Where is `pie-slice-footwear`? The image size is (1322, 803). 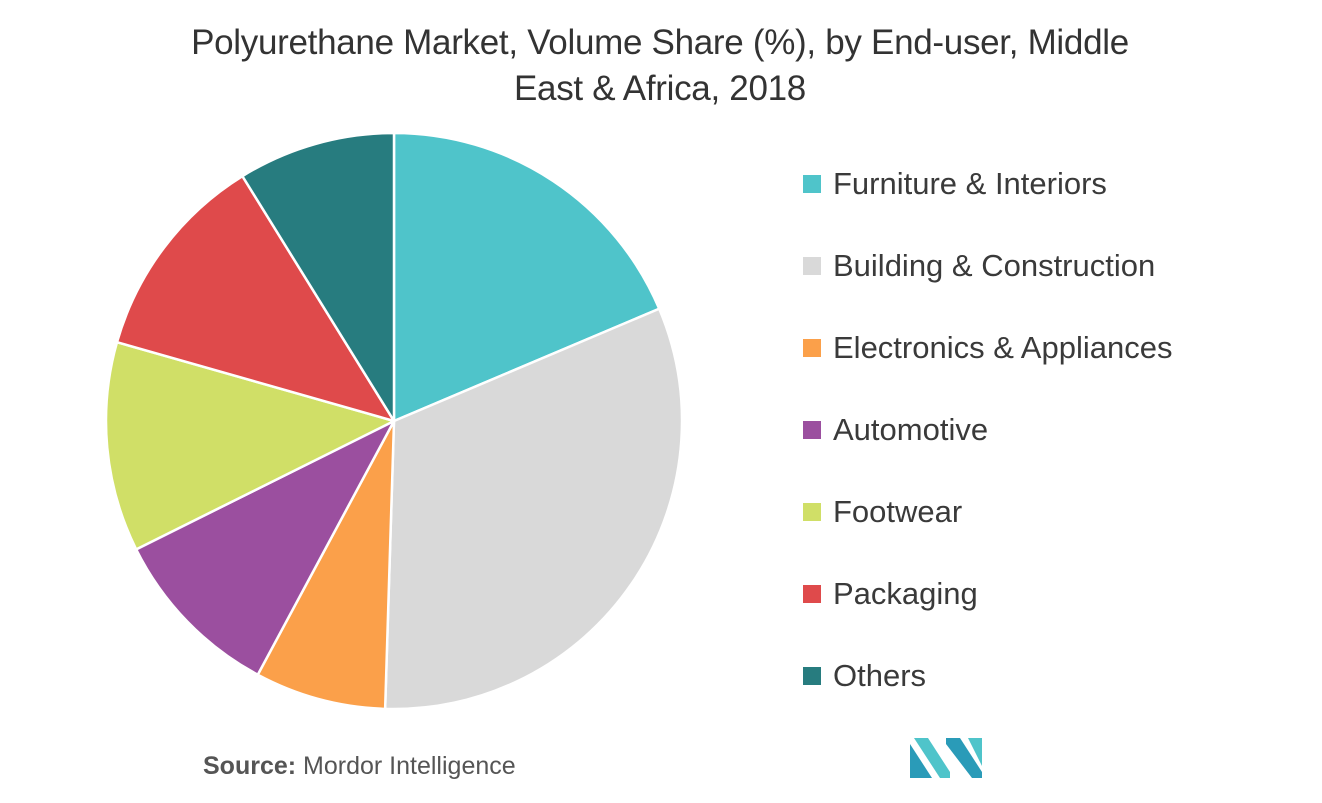 pie-slice-footwear is located at coordinates (250, 445).